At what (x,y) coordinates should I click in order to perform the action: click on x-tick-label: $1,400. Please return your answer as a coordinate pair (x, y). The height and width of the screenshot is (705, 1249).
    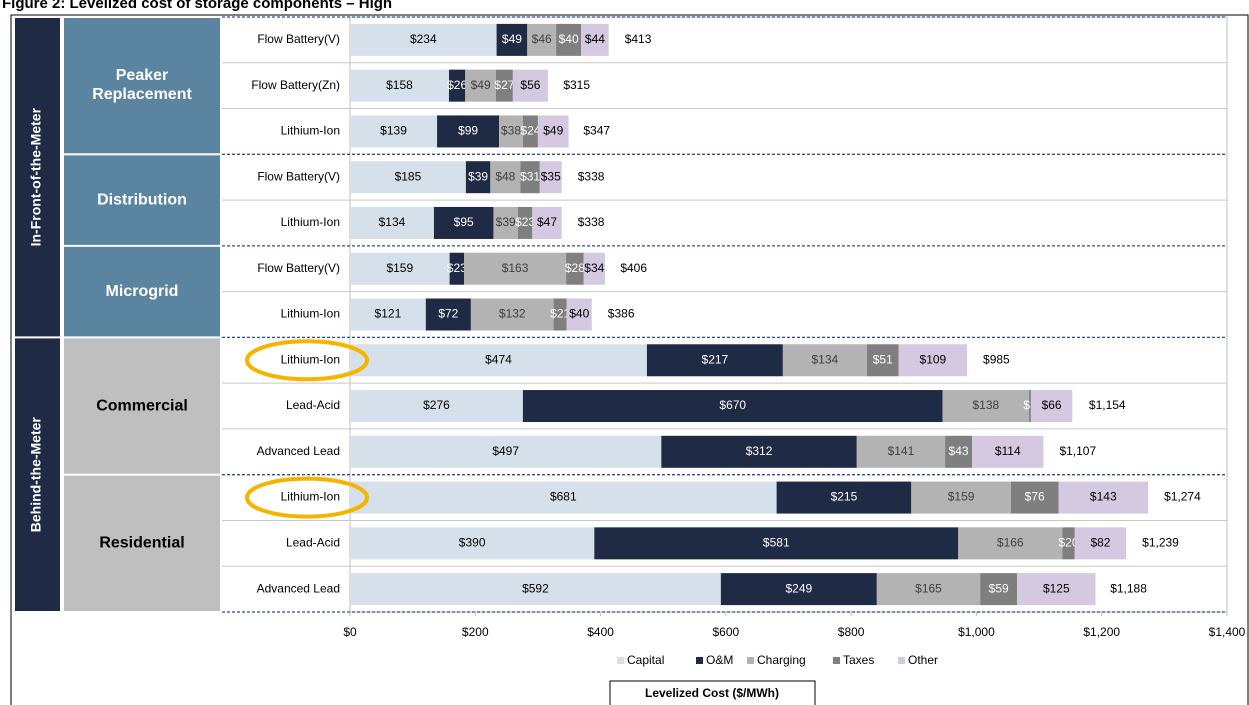
    Looking at the image, I should click on (1227, 632).